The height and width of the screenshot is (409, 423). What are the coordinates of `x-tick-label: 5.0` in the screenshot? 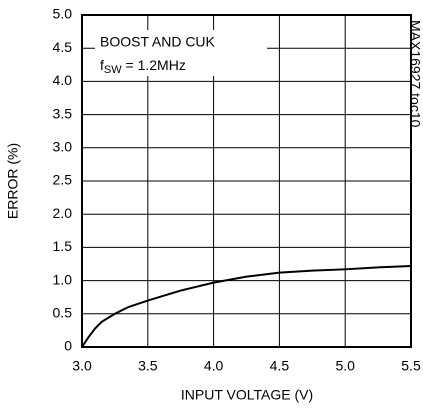 It's located at (345, 366).